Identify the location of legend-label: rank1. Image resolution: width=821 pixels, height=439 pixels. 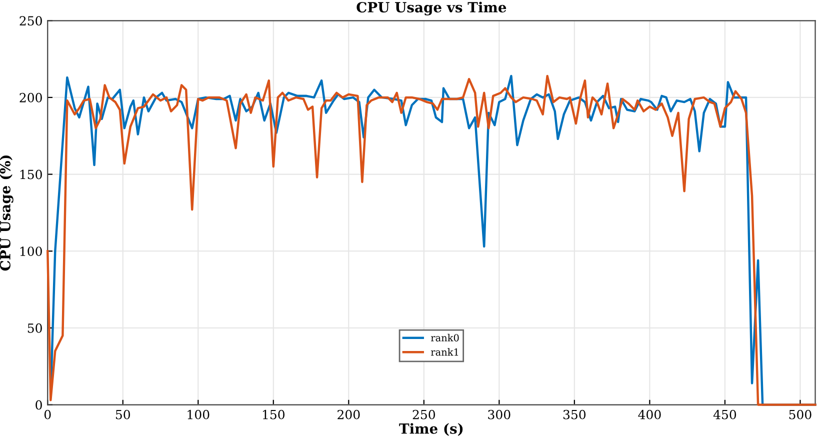
(444, 352).